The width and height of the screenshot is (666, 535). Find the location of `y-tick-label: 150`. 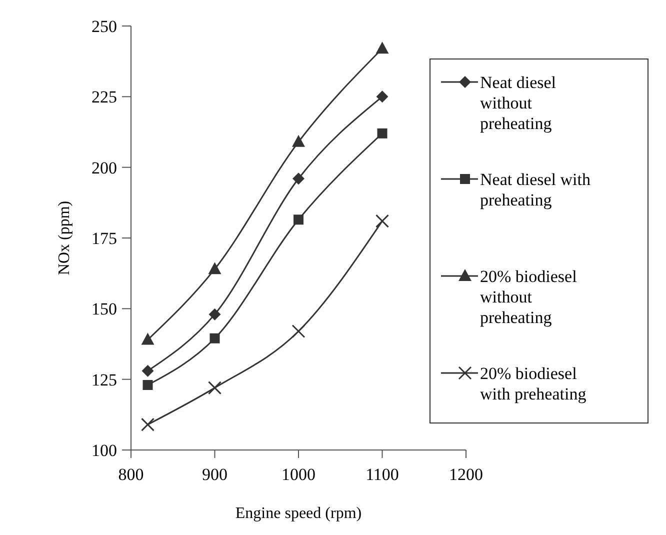

y-tick-label: 150 is located at coordinates (104, 309).